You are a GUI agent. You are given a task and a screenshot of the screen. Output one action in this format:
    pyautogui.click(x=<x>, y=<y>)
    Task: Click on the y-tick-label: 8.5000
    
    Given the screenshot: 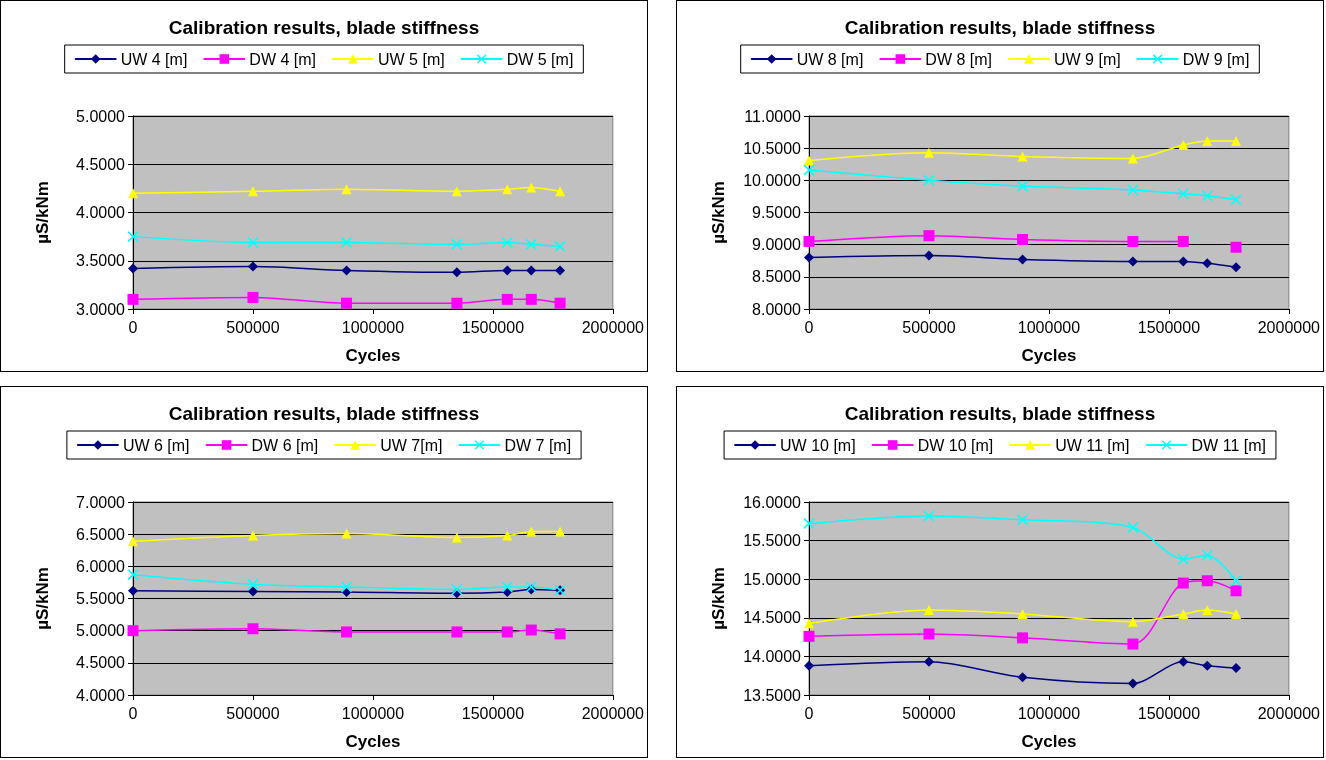 What is the action you would take?
    pyautogui.click(x=777, y=277)
    